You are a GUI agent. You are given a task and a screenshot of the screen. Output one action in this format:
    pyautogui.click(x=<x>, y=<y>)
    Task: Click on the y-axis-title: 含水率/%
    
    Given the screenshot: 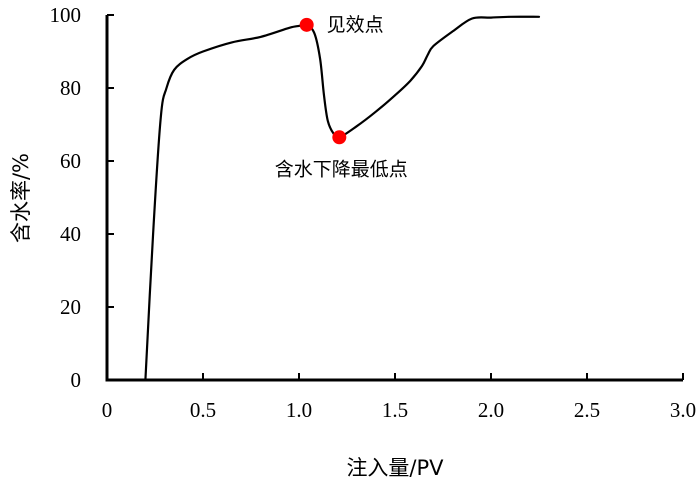 What is the action you would take?
    pyautogui.click(x=21, y=198)
    